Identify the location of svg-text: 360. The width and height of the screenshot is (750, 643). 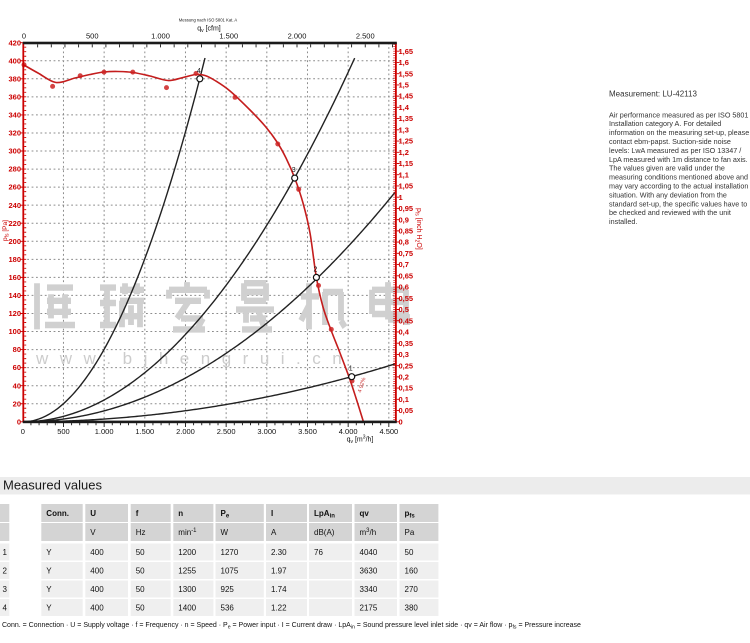
(14, 96).